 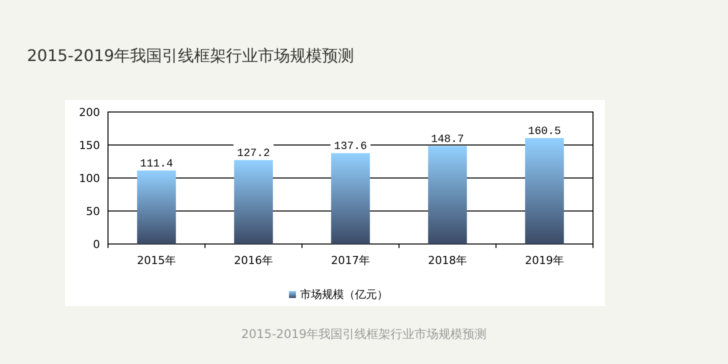 I want to click on y-tick-label: 200, so click(x=89, y=112).